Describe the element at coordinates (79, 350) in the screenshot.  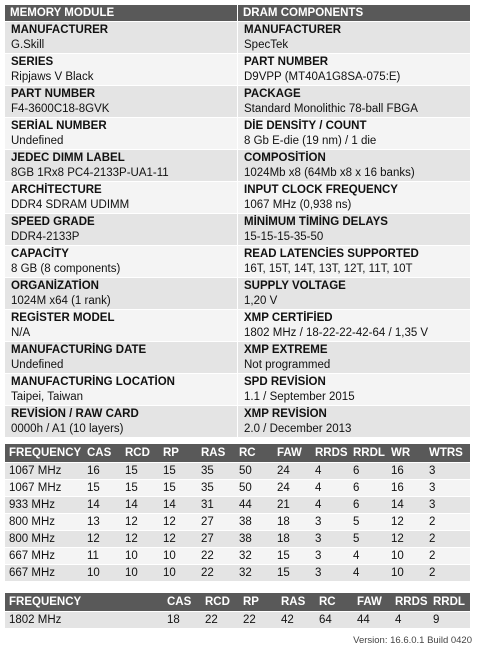
I see `info-label: MANUFACTURİNG DATE` at that location.